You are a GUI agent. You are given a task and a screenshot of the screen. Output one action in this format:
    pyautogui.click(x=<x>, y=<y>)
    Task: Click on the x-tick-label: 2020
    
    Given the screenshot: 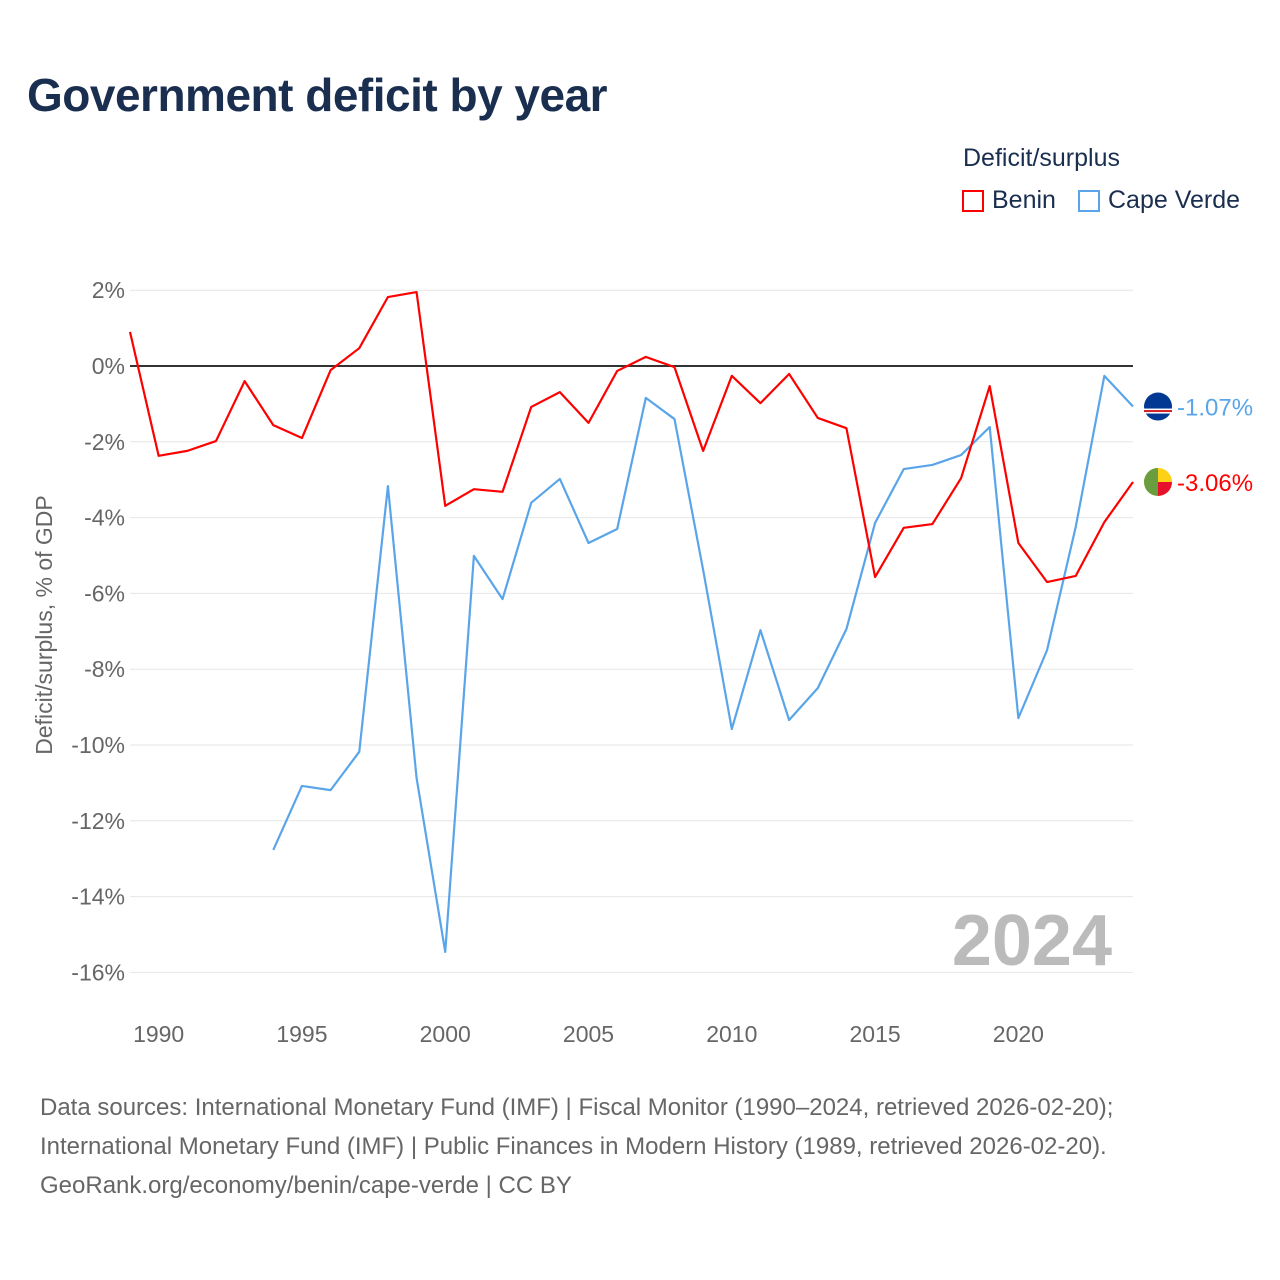 What is the action you would take?
    pyautogui.click(x=1018, y=1034)
    